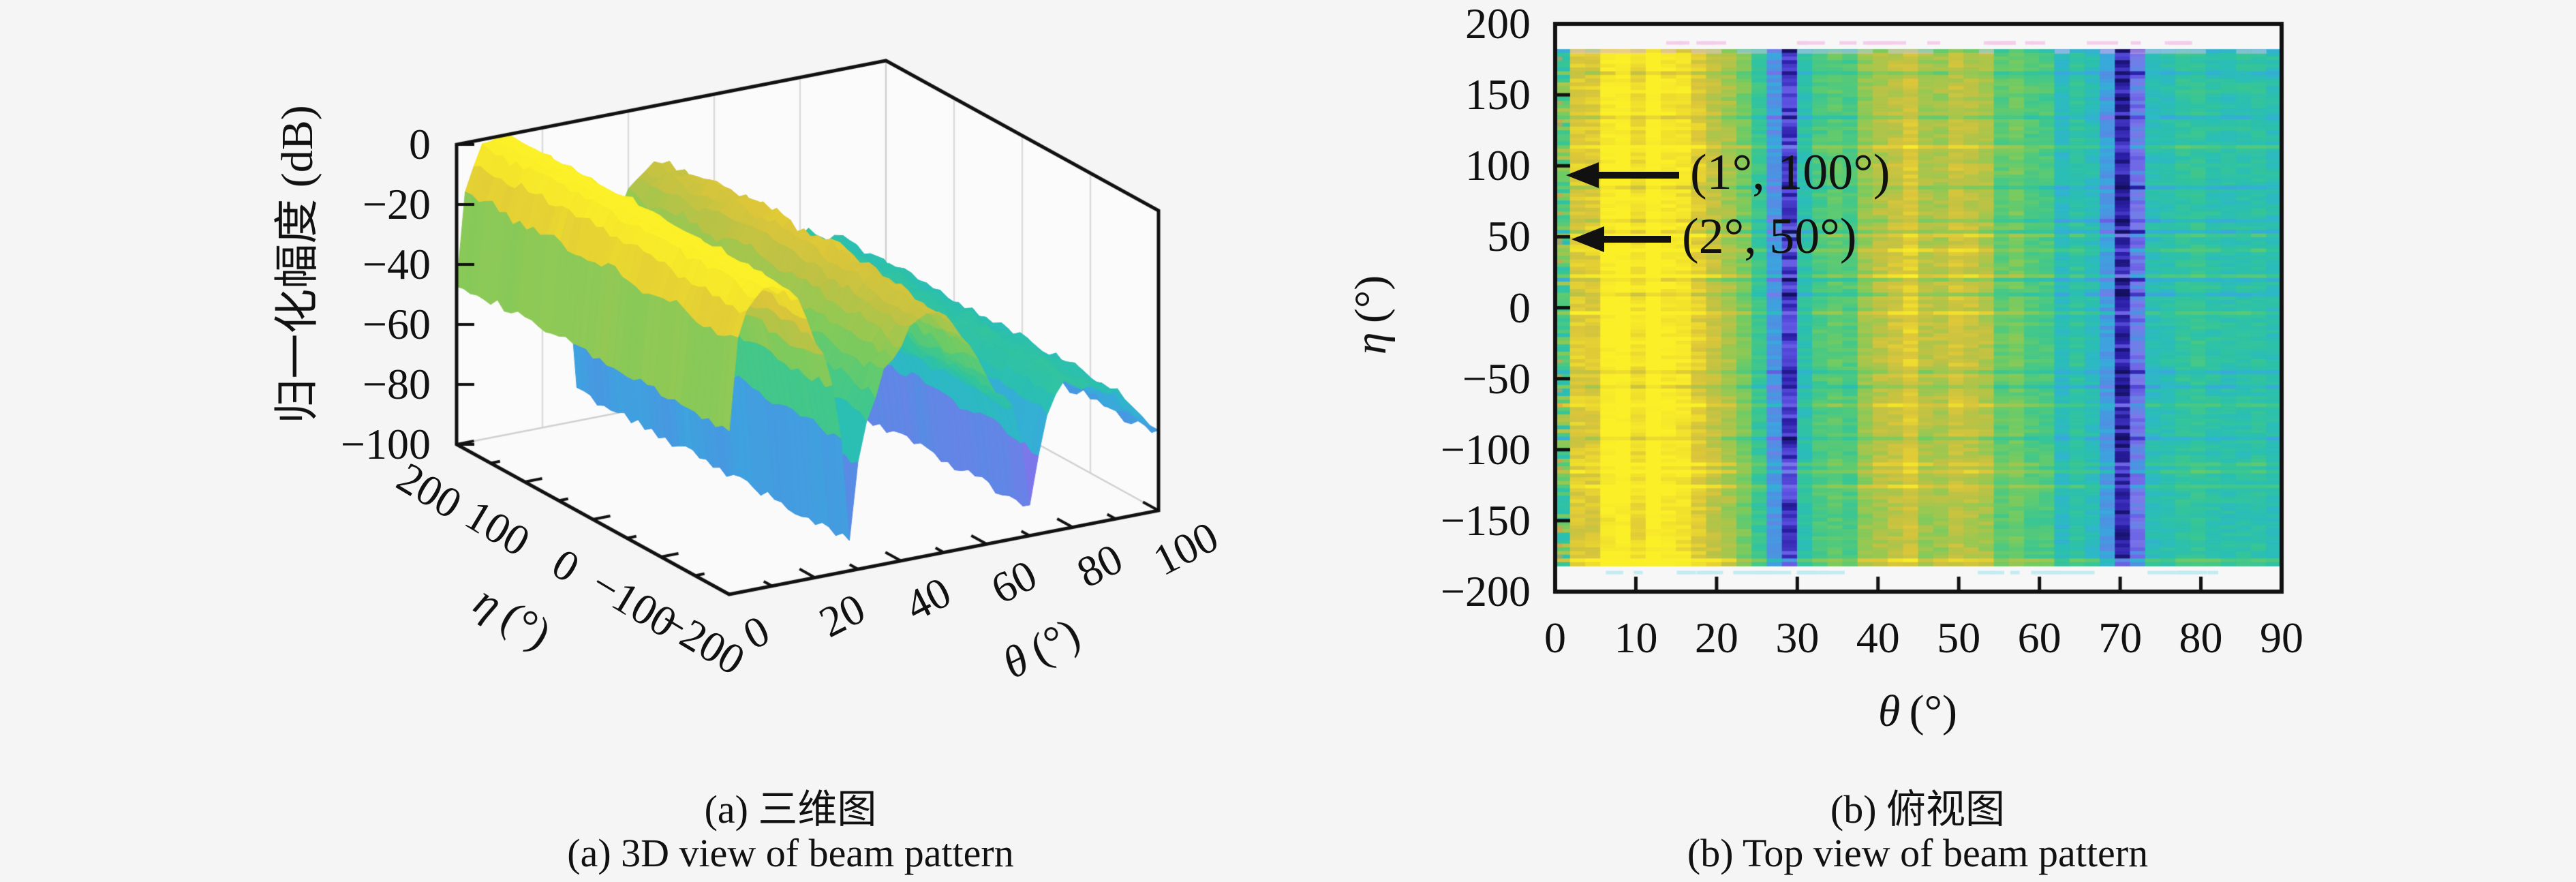 The height and width of the screenshot is (882, 2576). Describe the element at coordinates (1509, 236) in the screenshot. I see `heatmap-y-tick-label: 50` at that location.